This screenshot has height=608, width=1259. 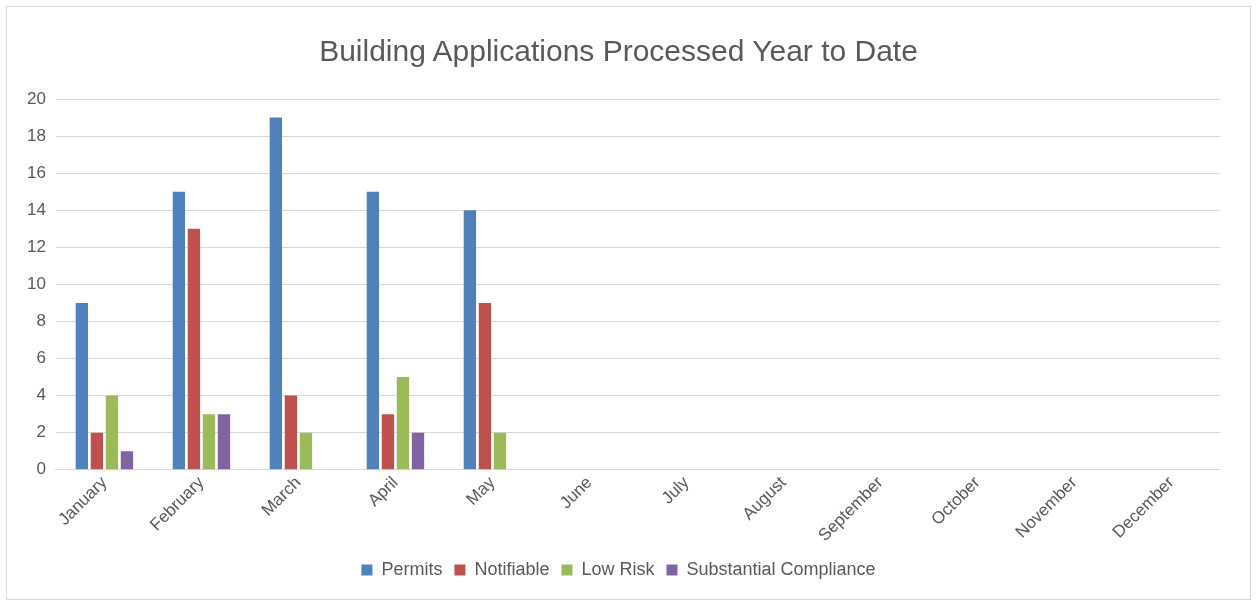 I want to click on x-tick-label: May, so click(x=480, y=490).